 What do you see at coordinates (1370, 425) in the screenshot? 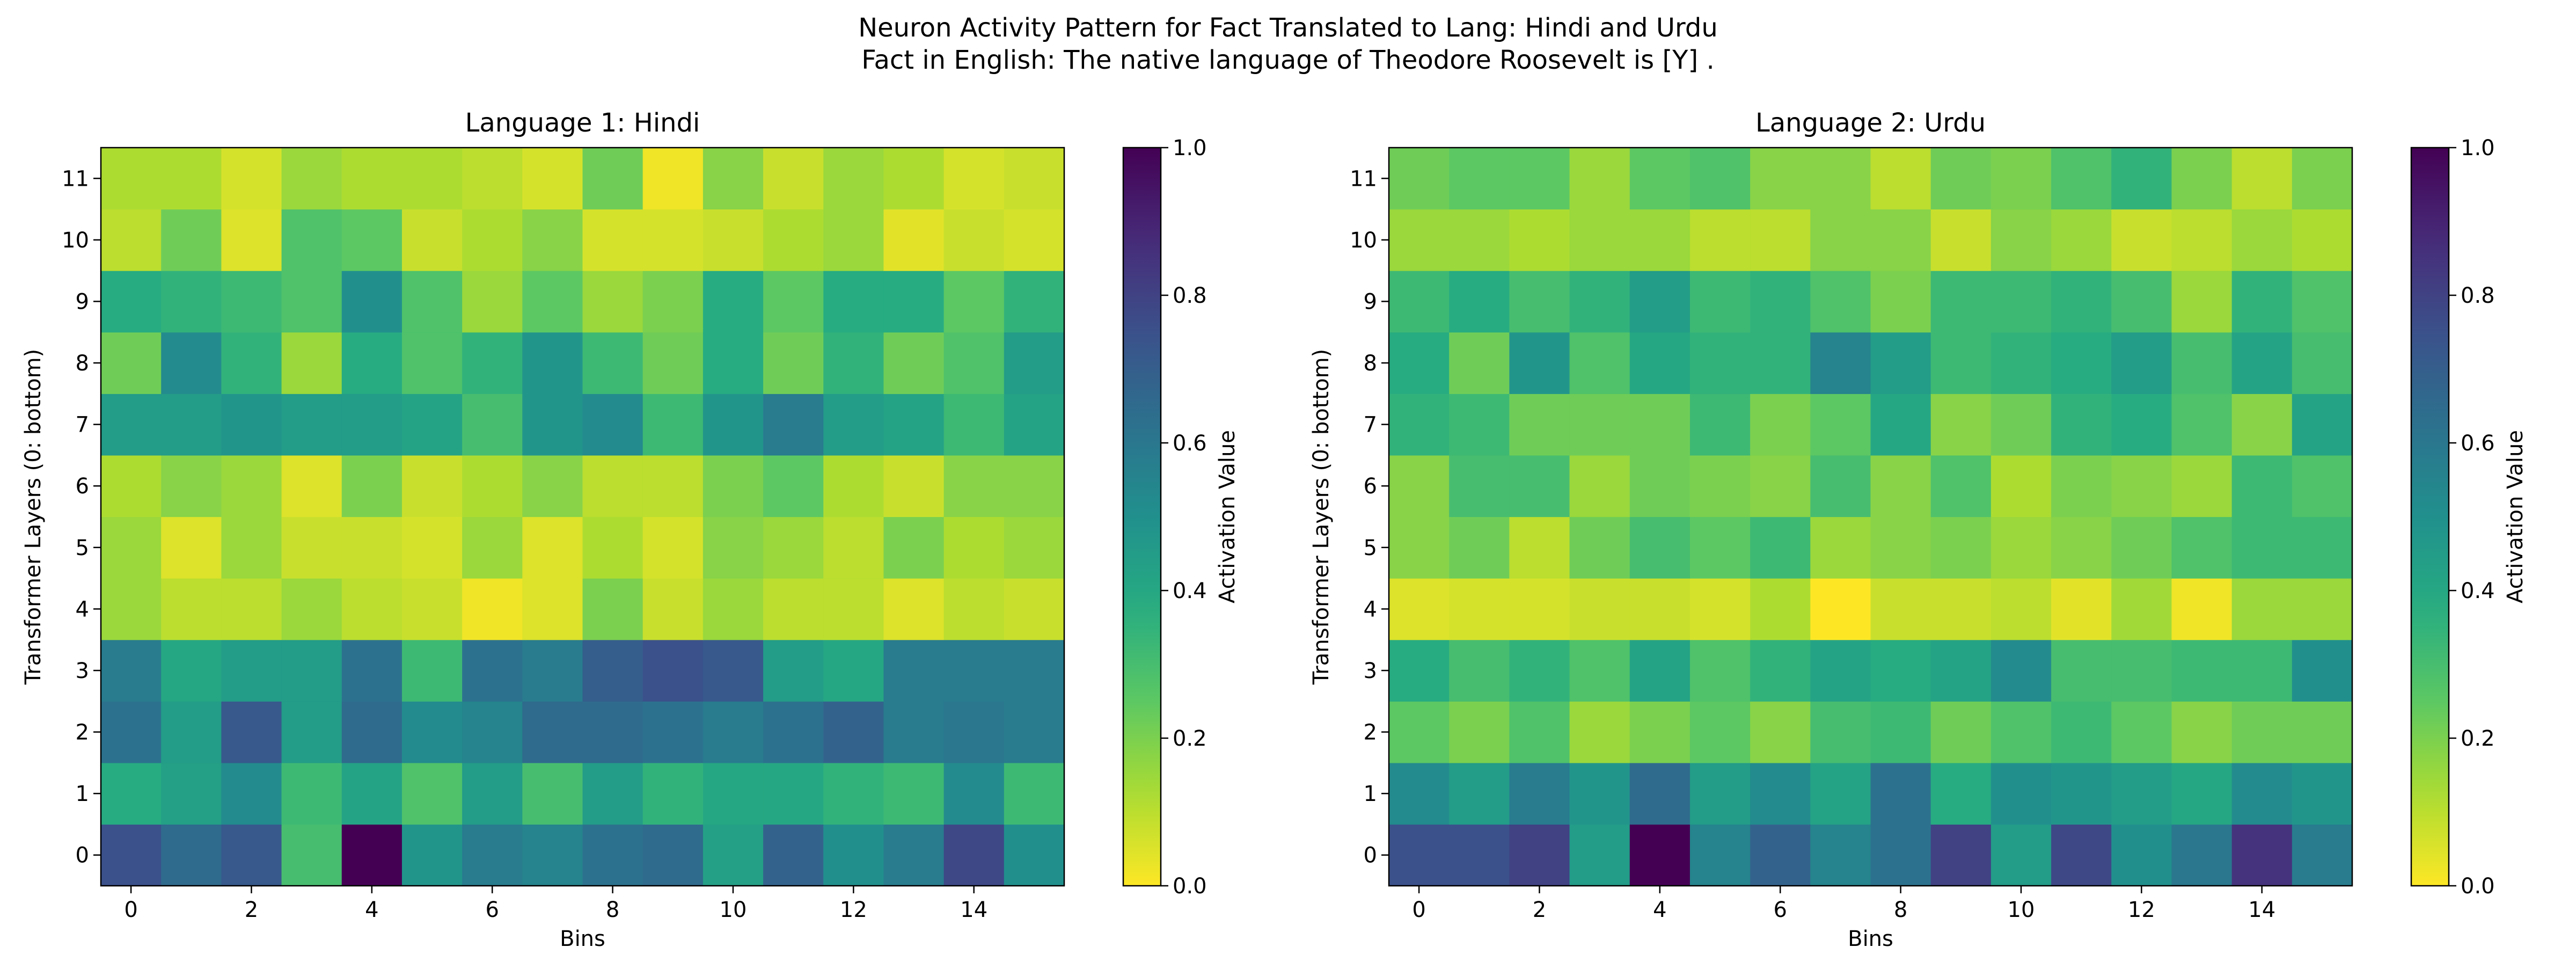
I see `y-tick-label: 7` at bounding box center [1370, 425].